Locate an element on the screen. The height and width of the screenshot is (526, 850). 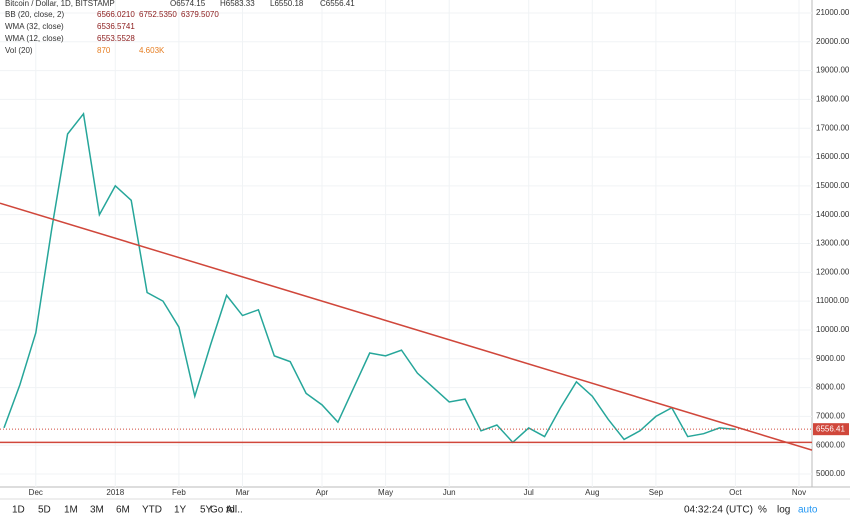
indicator-value: 6553.5528 is located at coordinates (116, 38).